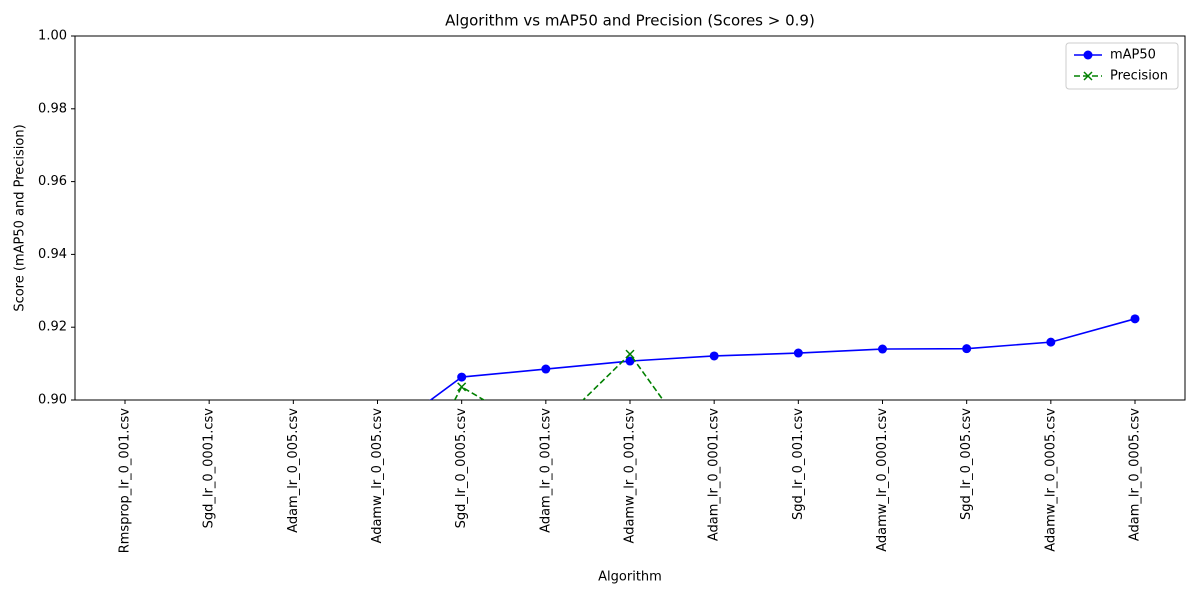 This screenshot has height=600, width=1200. What do you see at coordinates (1135, 474) in the screenshot?
I see `x-tick-label: Adam_lr_0_0005.csv` at bounding box center [1135, 474].